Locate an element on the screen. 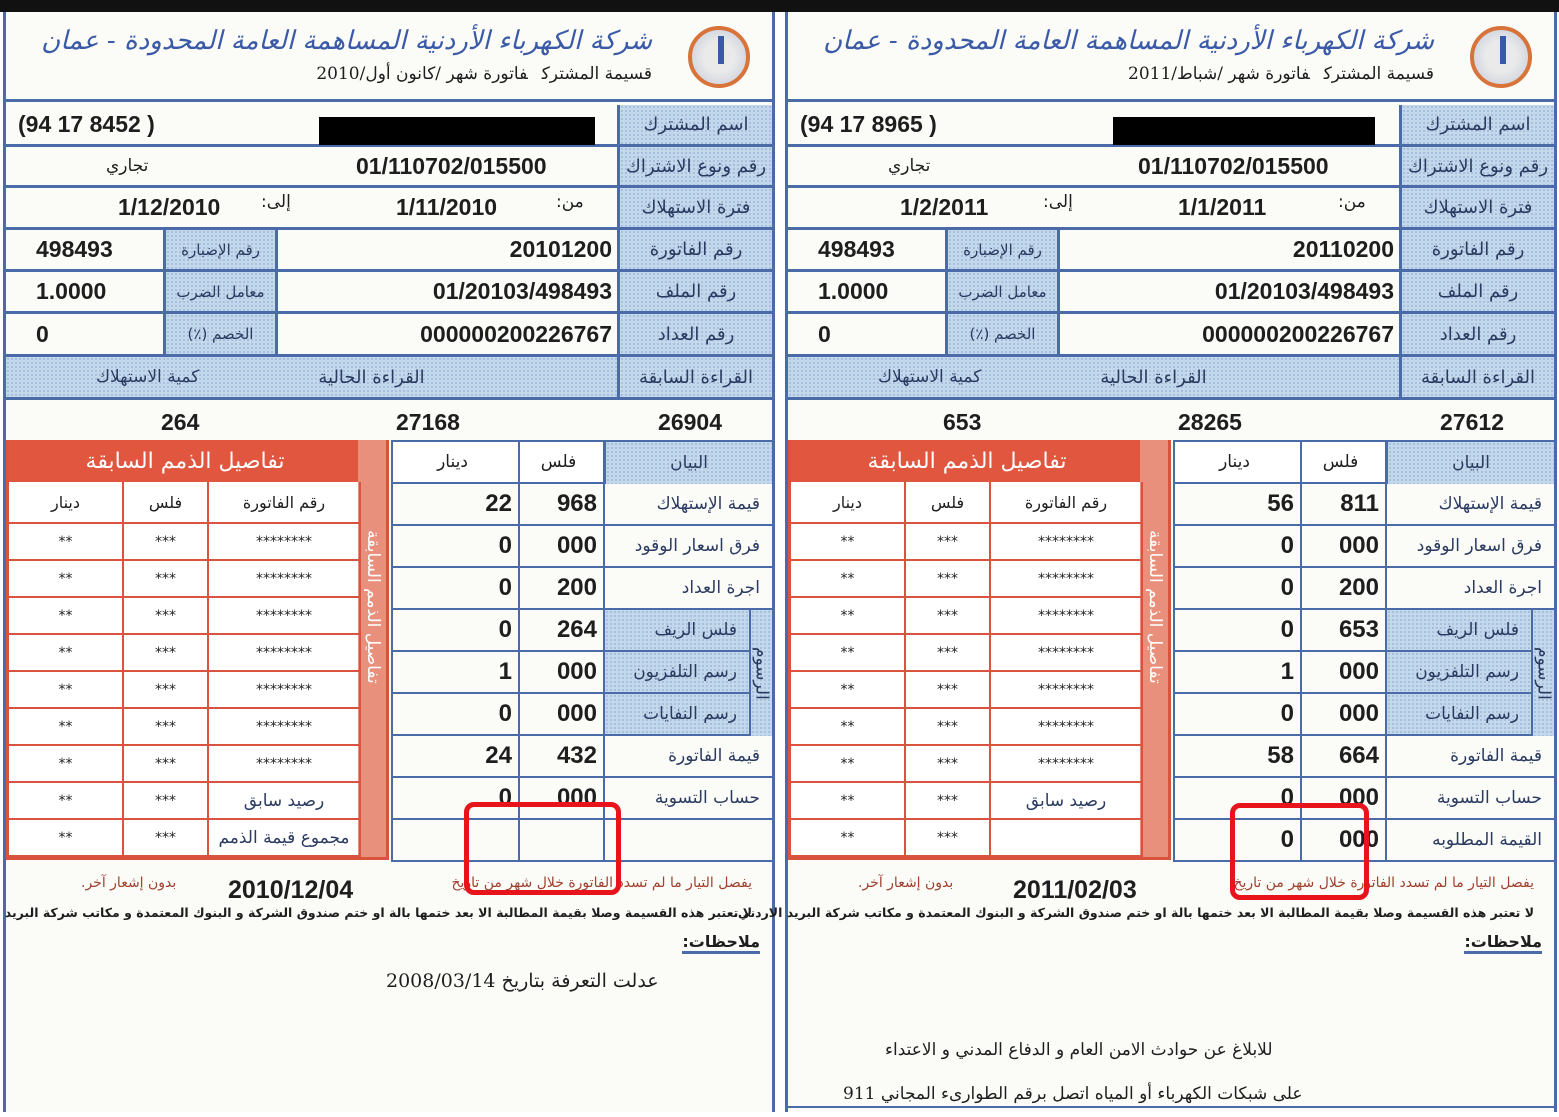 This screenshot has height=1117, width=1559. charge-fils: 200 is located at coordinates (1342, 589).